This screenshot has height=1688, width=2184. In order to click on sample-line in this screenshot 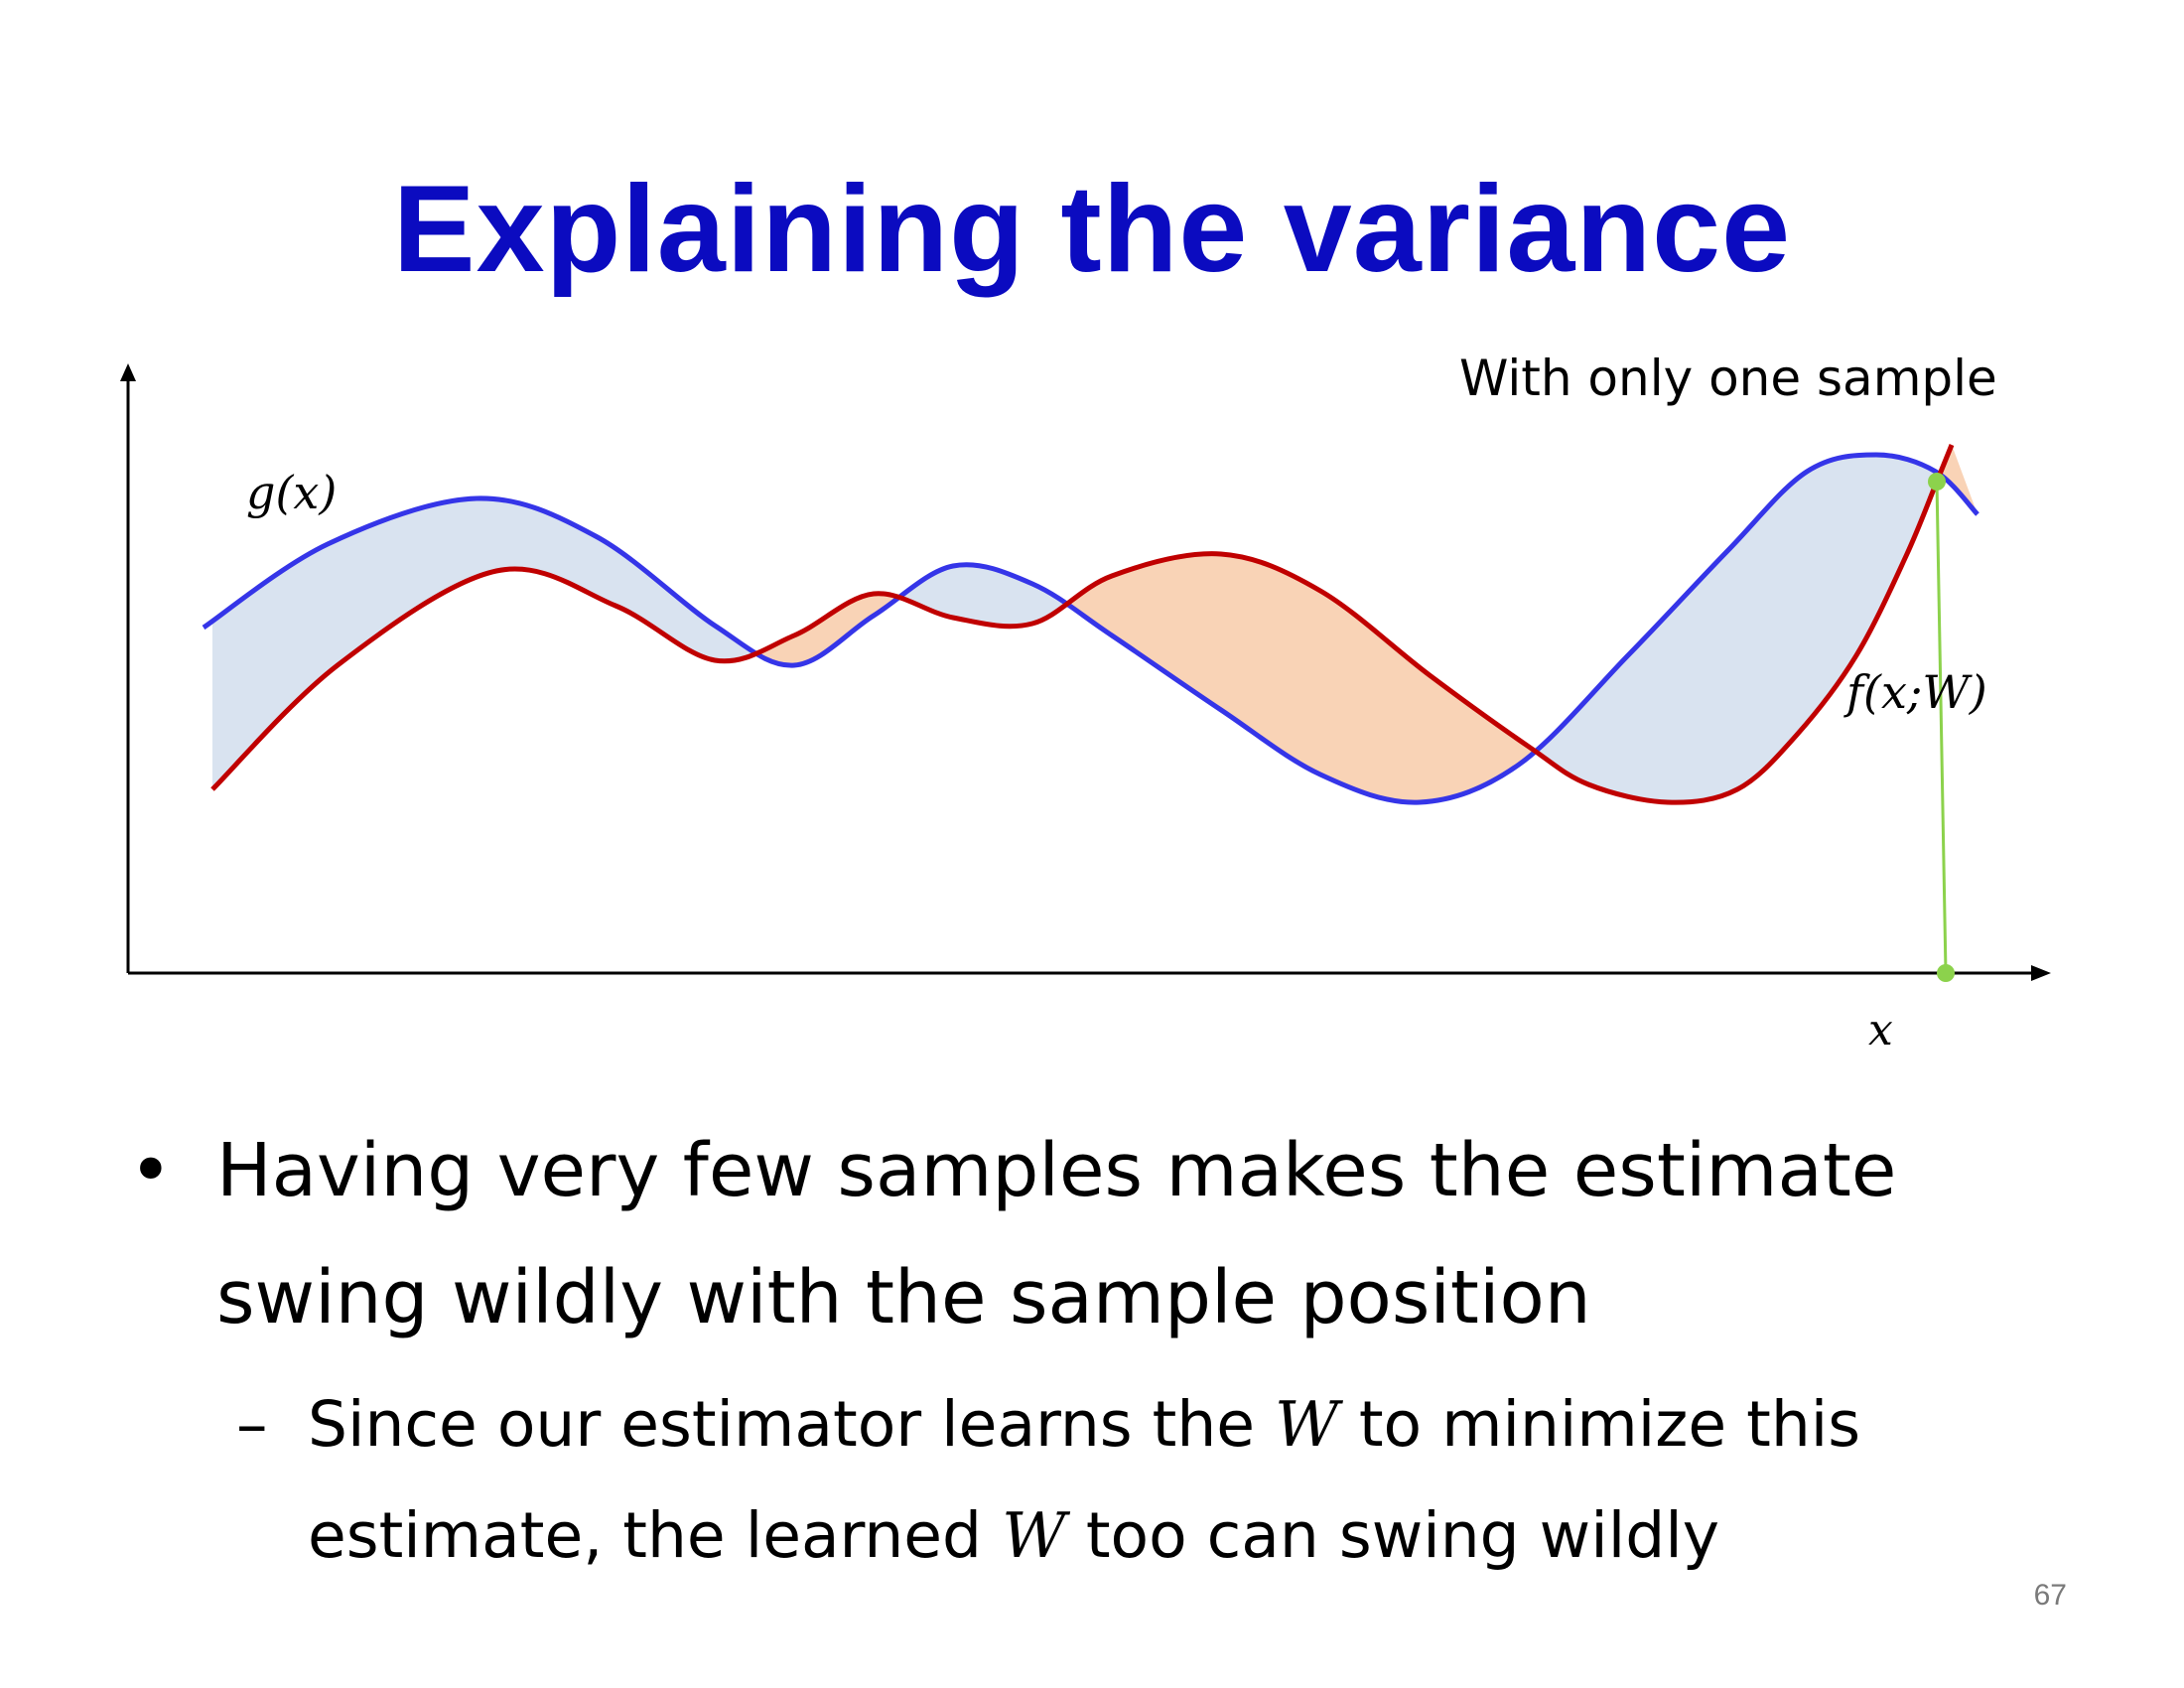, I will do `click(1941, 727)`.